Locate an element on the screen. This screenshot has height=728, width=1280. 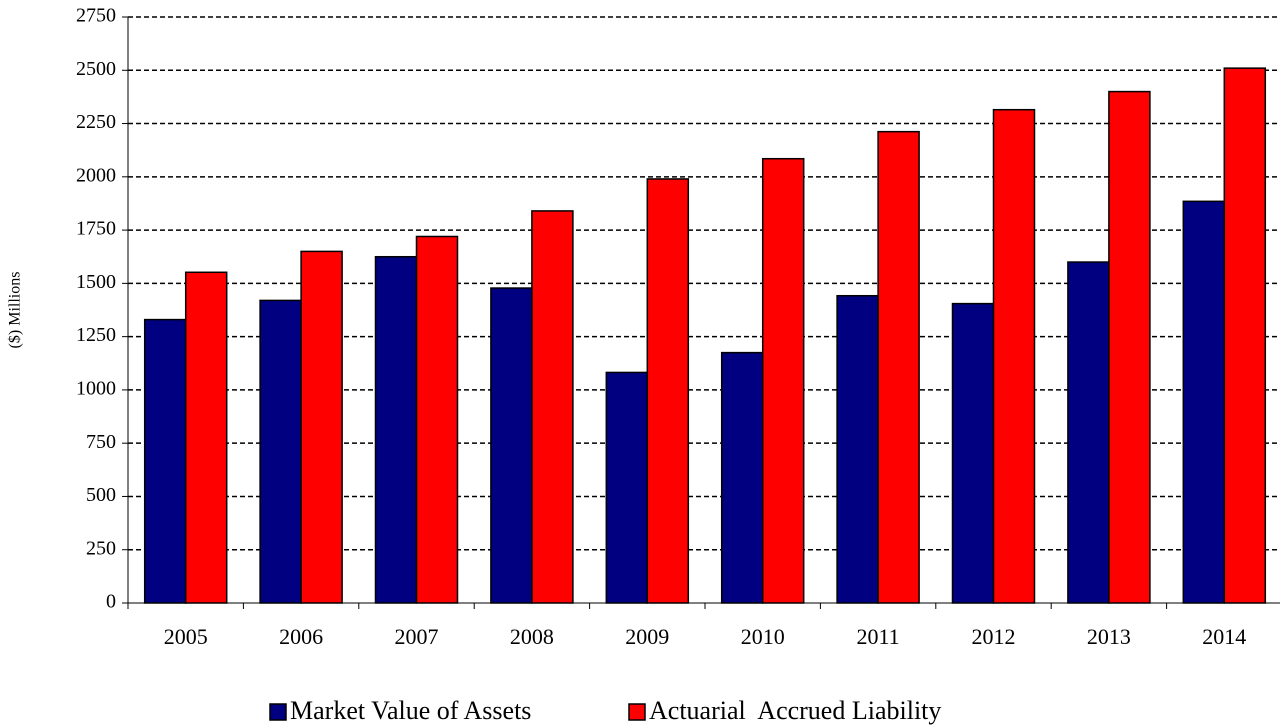
x-tick-label: 2012 is located at coordinates (994, 636).